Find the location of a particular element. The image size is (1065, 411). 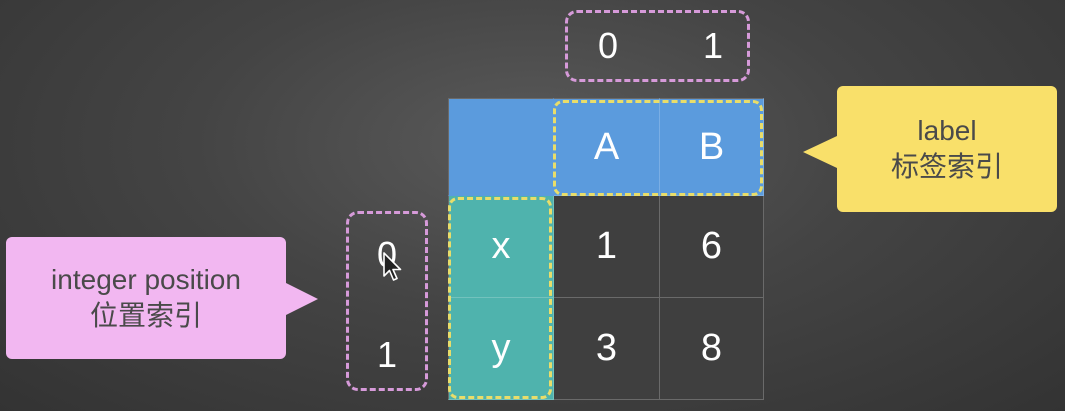

integer-position-callout: integer position 位置索引 is located at coordinates (162, 298).